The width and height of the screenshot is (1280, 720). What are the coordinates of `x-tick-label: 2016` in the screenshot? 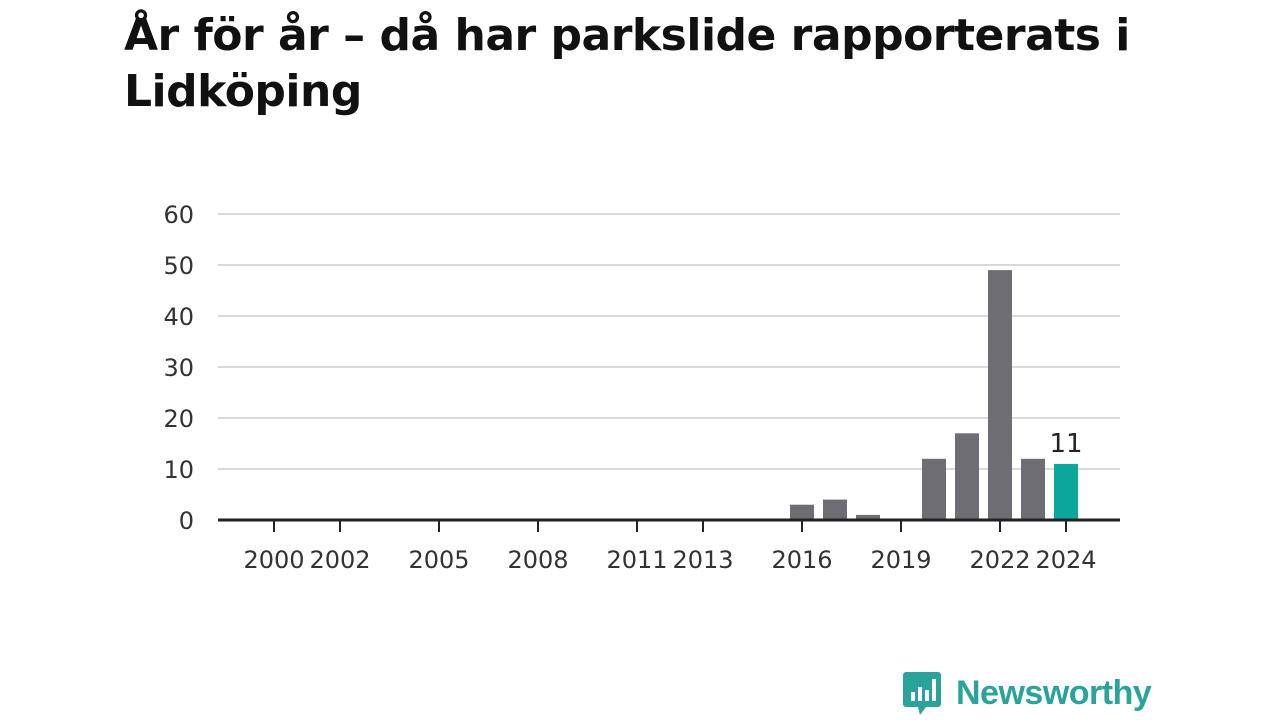 It's located at (801, 560).